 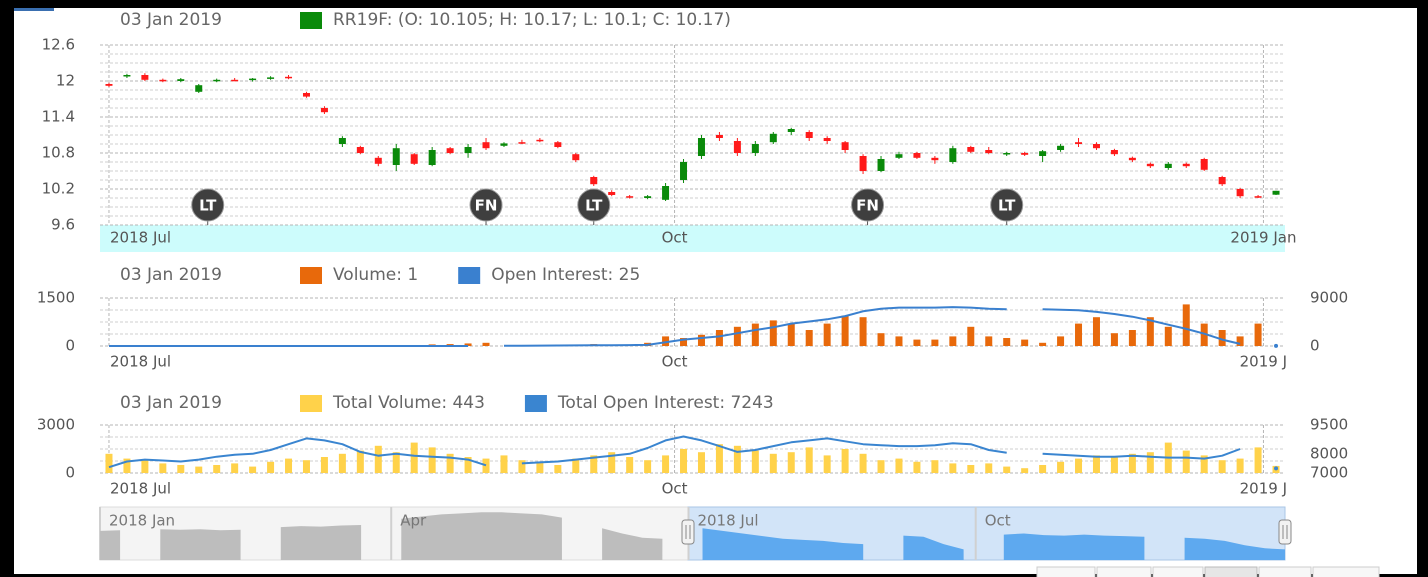 I want to click on x-tick-label: Oct, so click(x=675, y=362).